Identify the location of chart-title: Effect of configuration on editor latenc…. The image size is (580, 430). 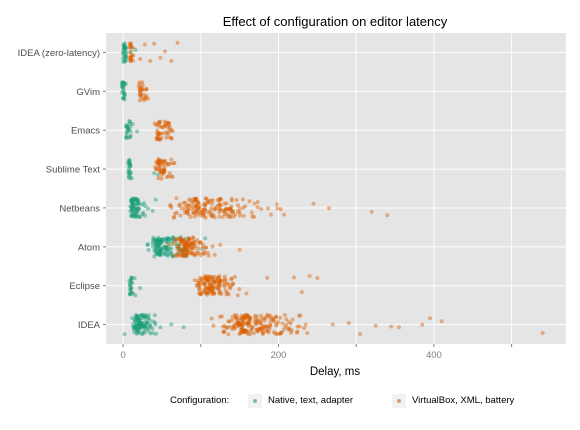
(335, 21).